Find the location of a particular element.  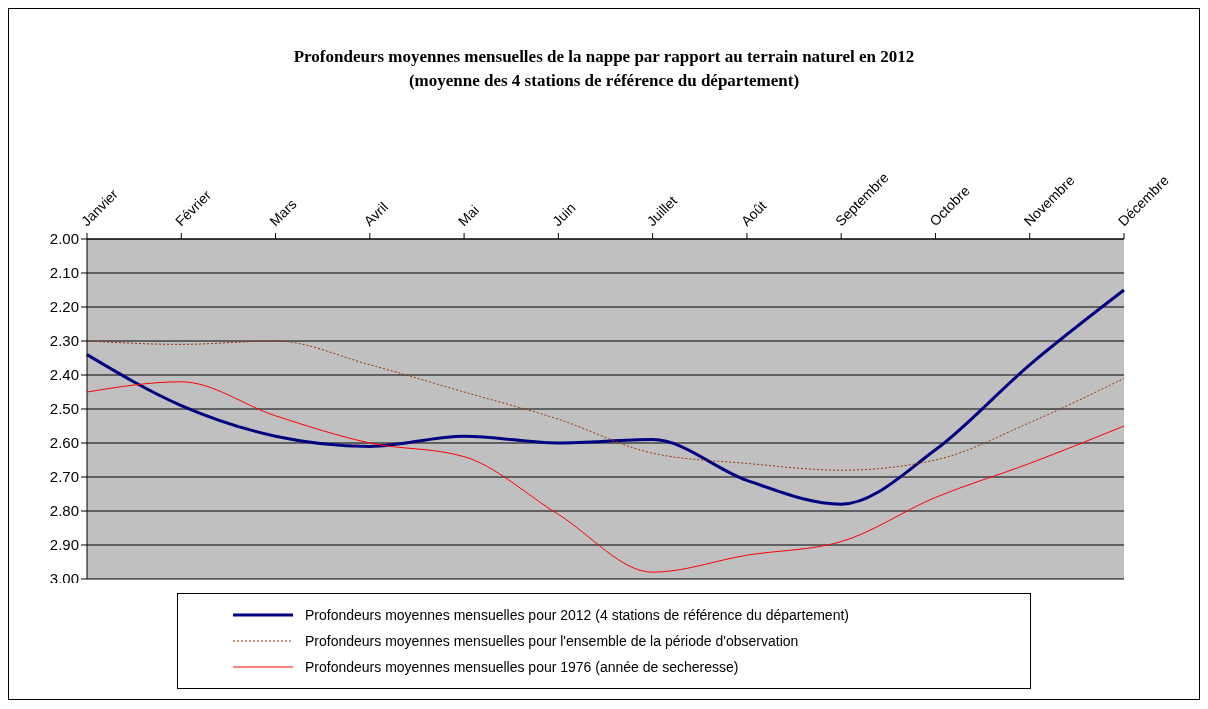

x-tick-label: Juin is located at coordinates (564, 214).